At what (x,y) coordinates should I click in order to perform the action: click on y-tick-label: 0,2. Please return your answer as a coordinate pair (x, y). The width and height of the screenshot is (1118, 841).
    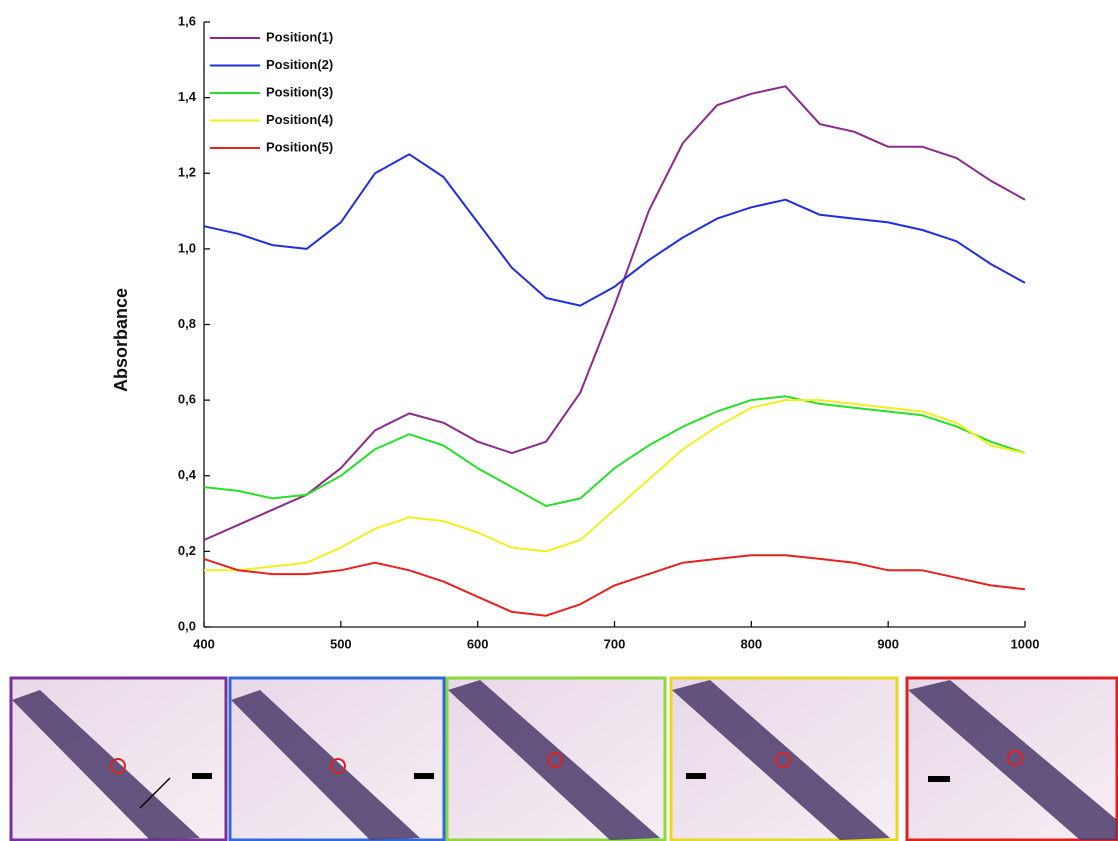
    Looking at the image, I should click on (187, 550).